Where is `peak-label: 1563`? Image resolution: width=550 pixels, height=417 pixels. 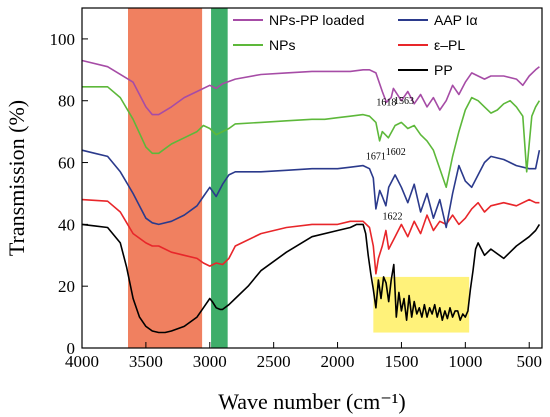 peak-label: 1563 is located at coordinates (404, 101).